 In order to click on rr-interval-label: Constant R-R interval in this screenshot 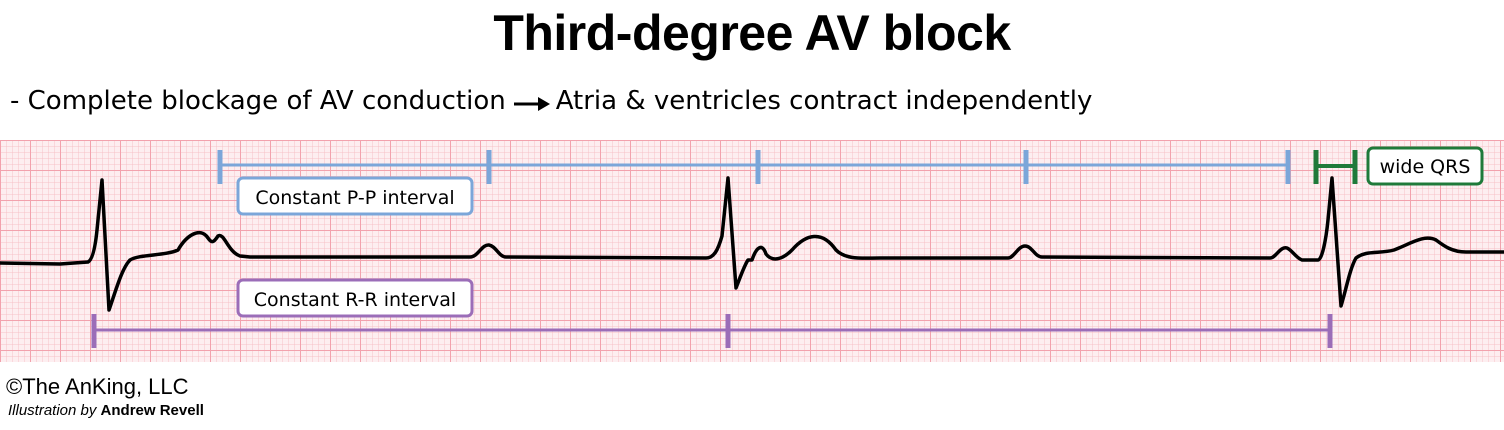, I will do `click(355, 300)`.